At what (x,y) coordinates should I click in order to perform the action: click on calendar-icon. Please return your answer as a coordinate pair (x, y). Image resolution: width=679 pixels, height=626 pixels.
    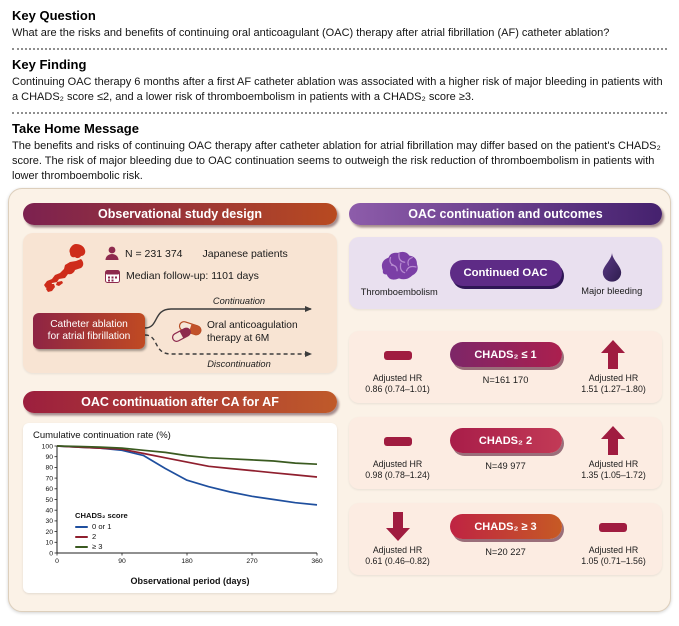
    Looking at the image, I should click on (112, 276).